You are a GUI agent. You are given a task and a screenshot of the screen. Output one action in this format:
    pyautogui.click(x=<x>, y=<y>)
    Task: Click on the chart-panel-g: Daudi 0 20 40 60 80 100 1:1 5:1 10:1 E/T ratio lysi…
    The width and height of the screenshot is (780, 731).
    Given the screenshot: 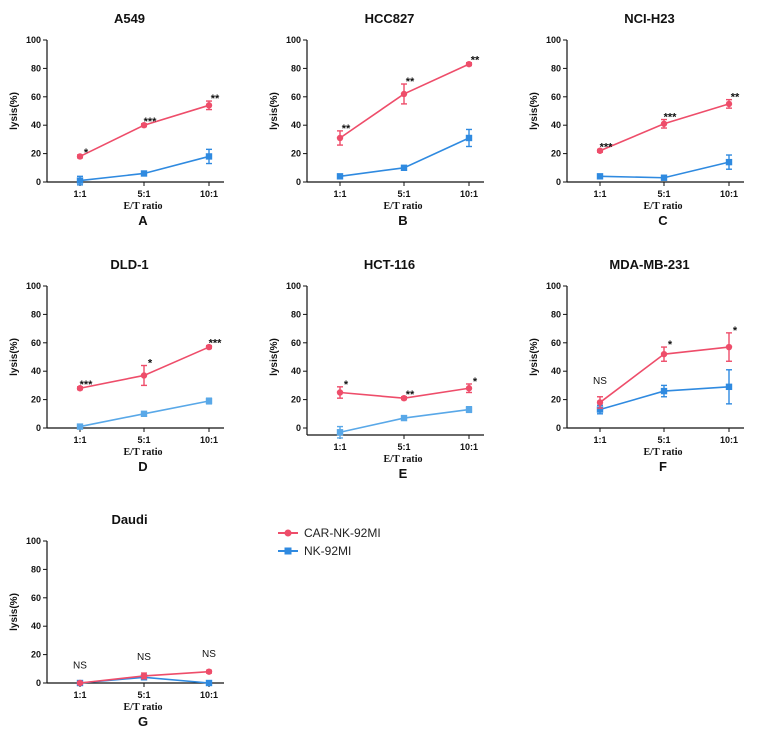 What is the action you would take?
    pyautogui.click(x=116, y=620)
    